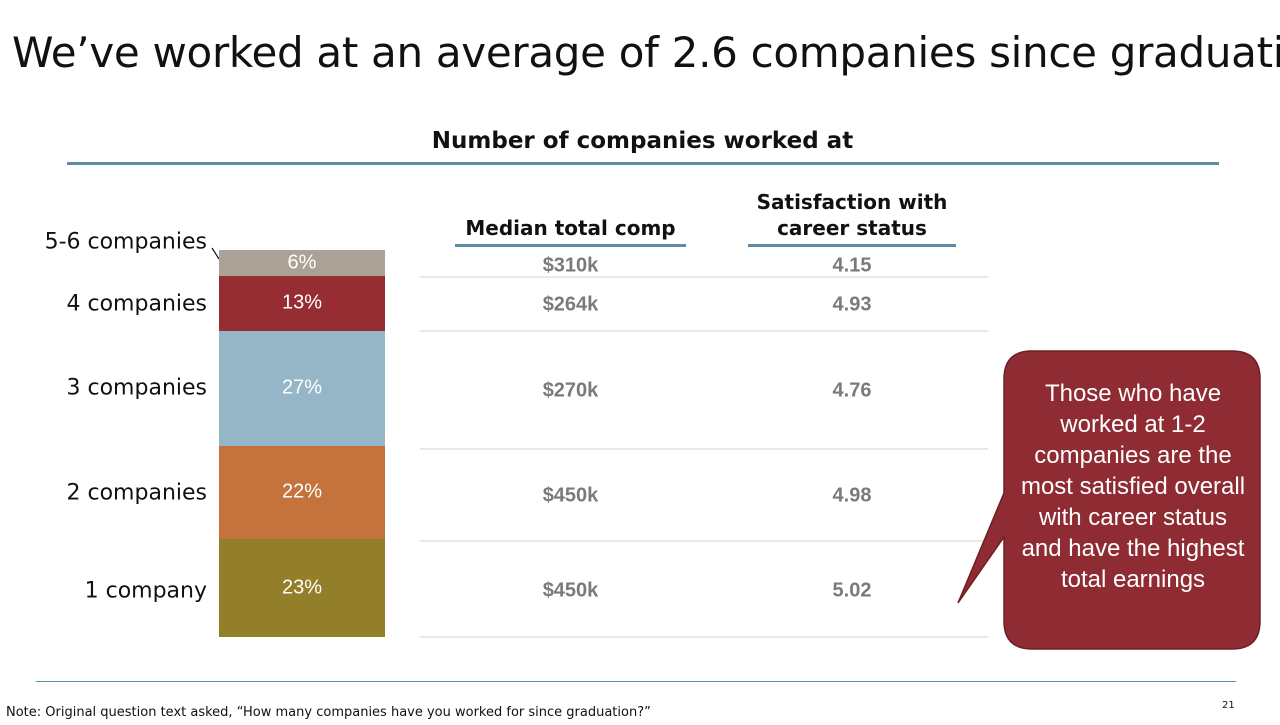  I want to click on column-header-satisfaction: Satisfaction with career status, so click(852, 215).